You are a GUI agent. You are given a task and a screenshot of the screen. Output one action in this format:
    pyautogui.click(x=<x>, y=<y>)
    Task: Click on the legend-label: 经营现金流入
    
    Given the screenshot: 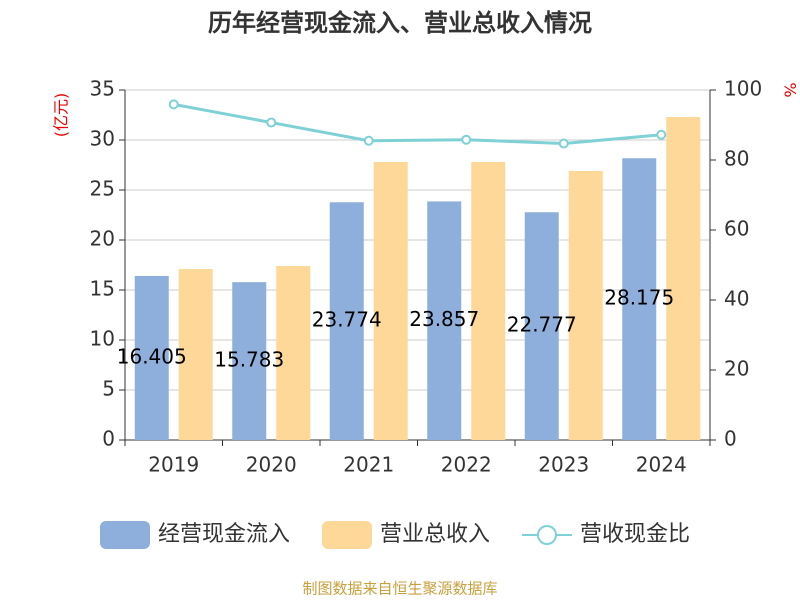 What is the action you would take?
    pyautogui.click(x=224, y=534)
    